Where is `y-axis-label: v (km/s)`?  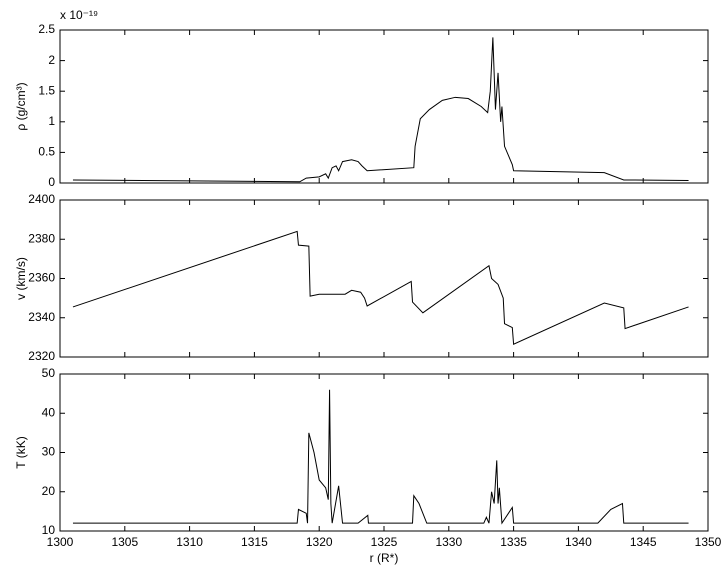
y-axis-label: v (km/s) is located at coordinates (21, 278).